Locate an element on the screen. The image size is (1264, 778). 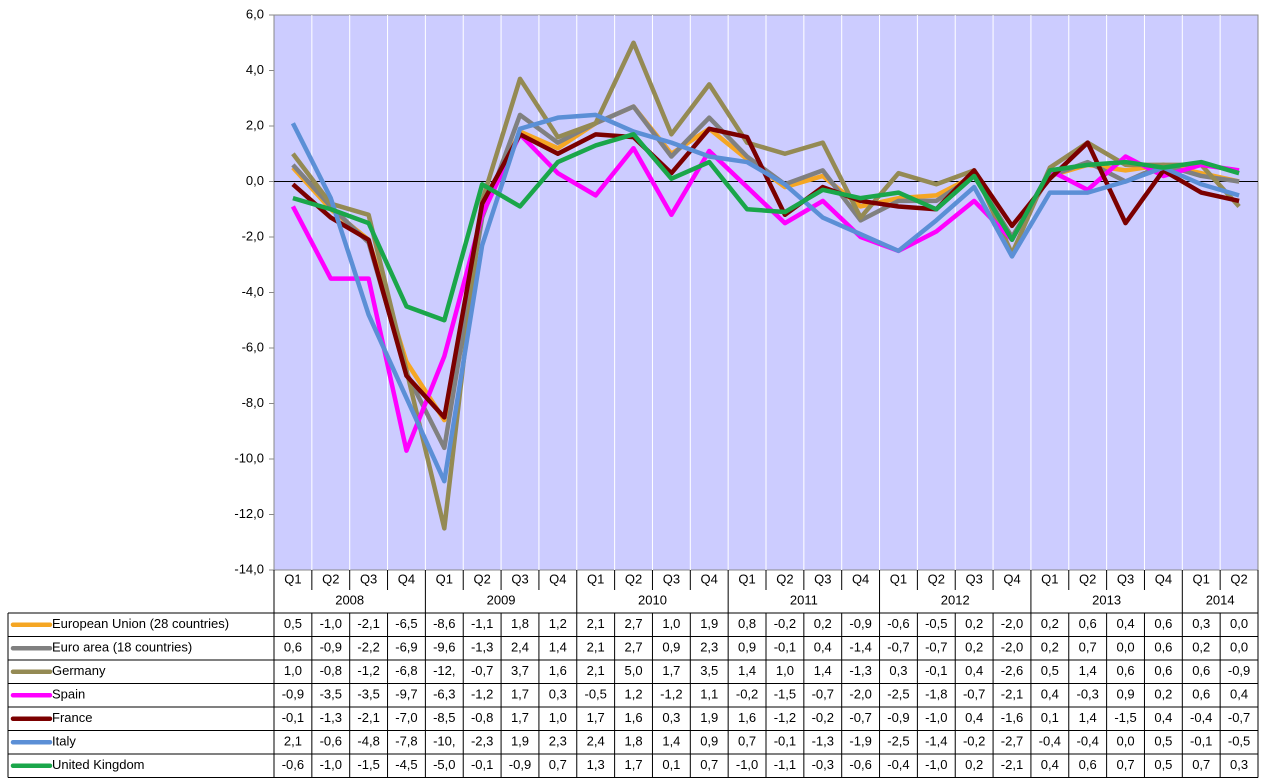
data-label: -6,3 is located at coordinates (444, 694).